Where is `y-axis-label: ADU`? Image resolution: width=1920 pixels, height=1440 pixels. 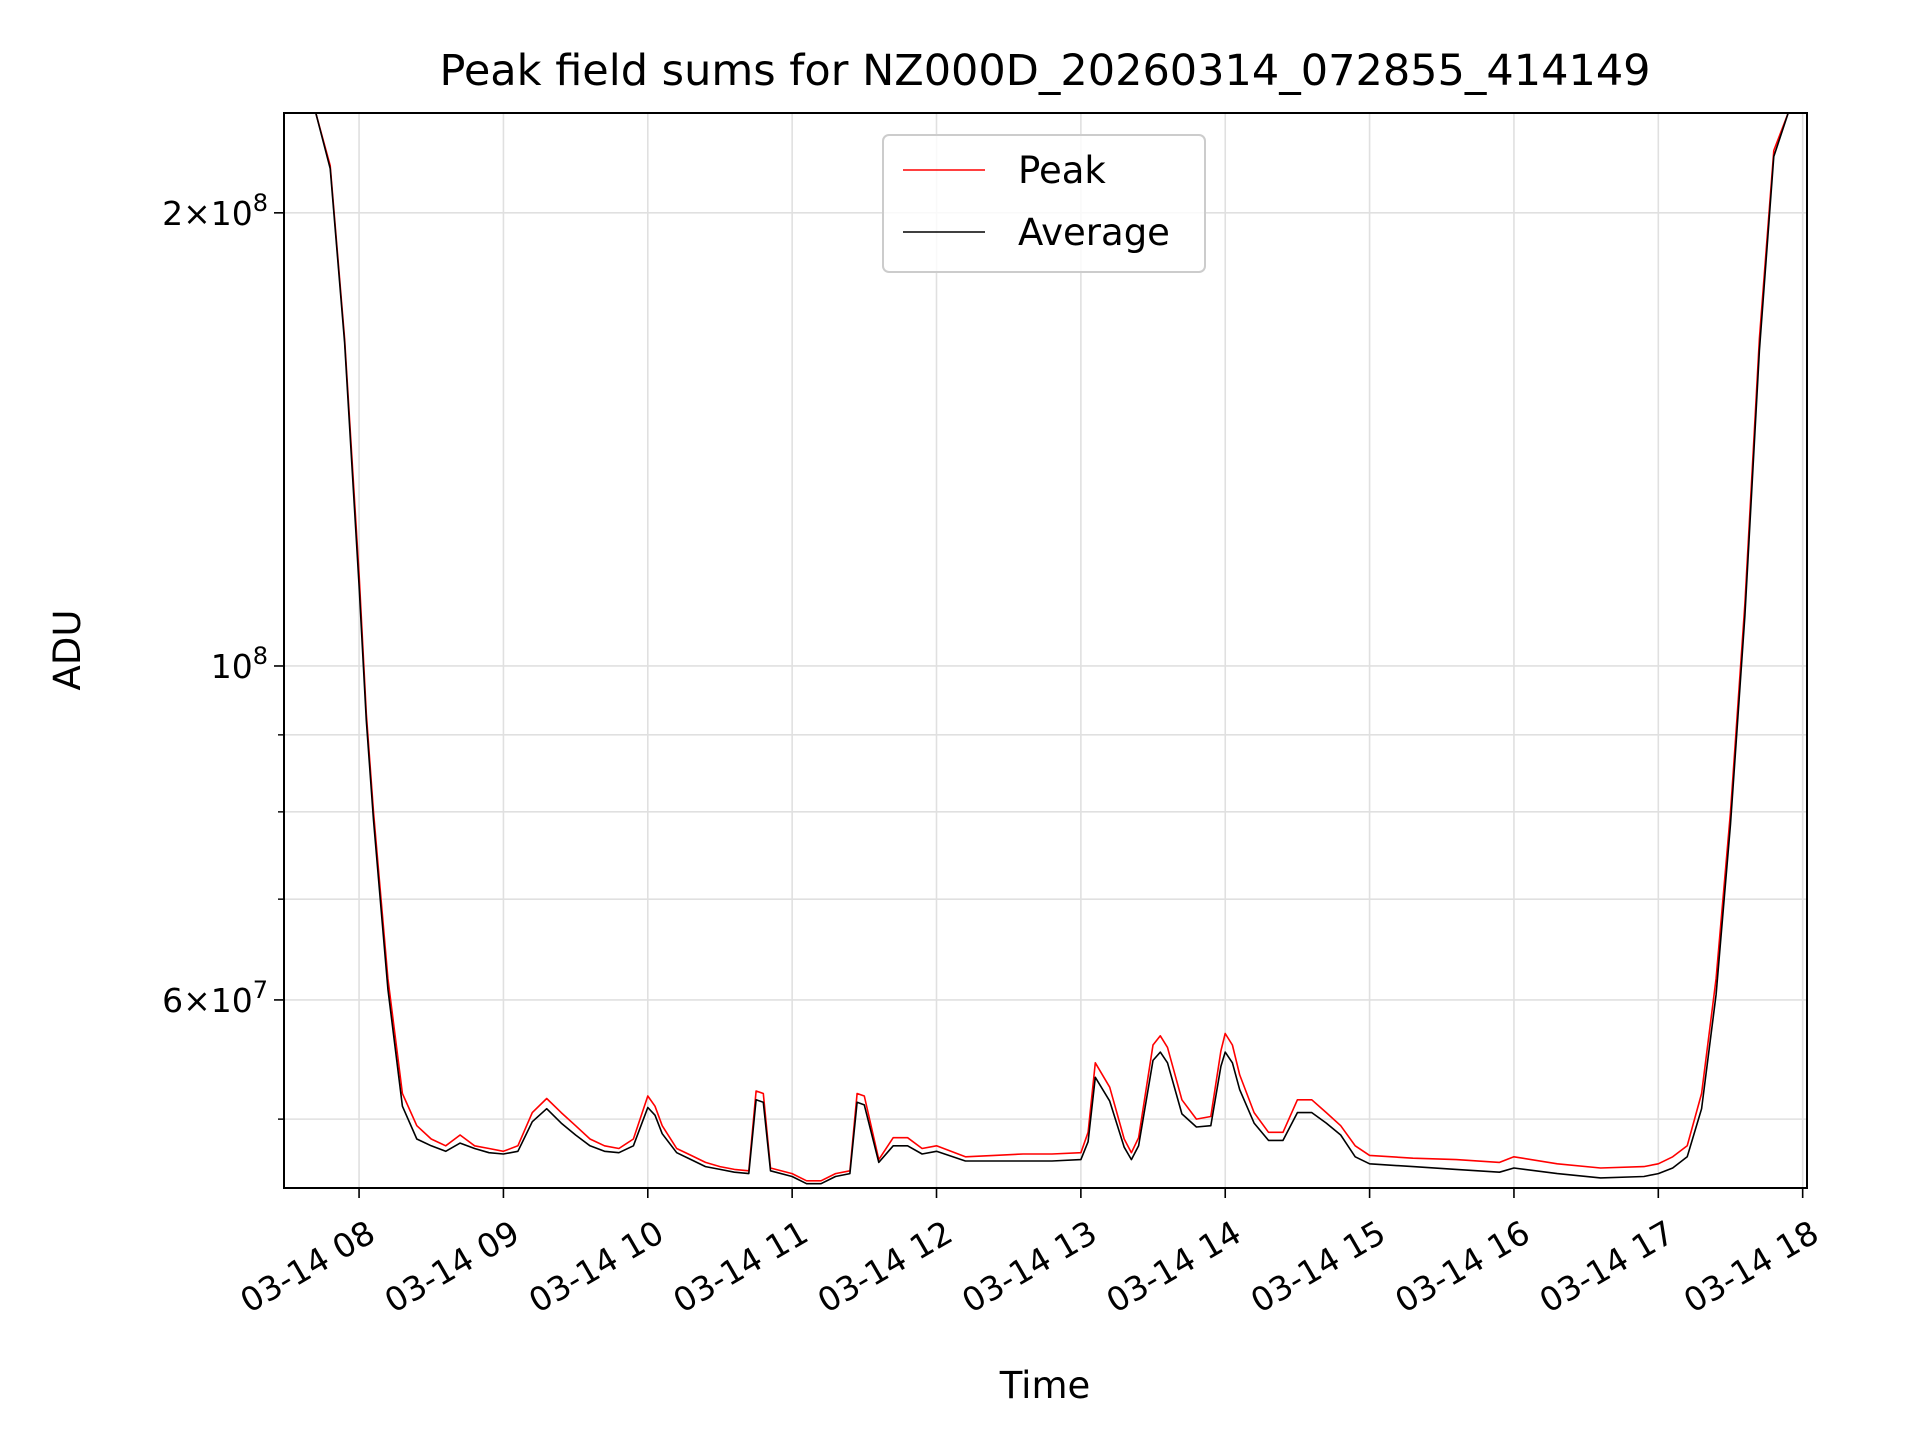
y-axis-label: ADU is located at coordinates (67, 650).